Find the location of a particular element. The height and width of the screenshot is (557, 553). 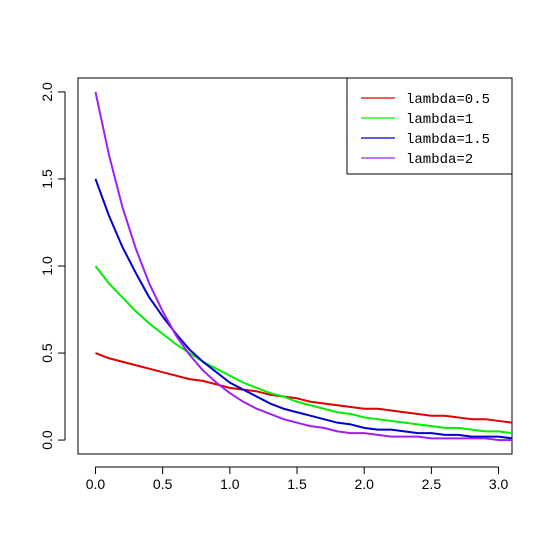

y-tick-label: 1.5 is located at coordinates (47, 179).